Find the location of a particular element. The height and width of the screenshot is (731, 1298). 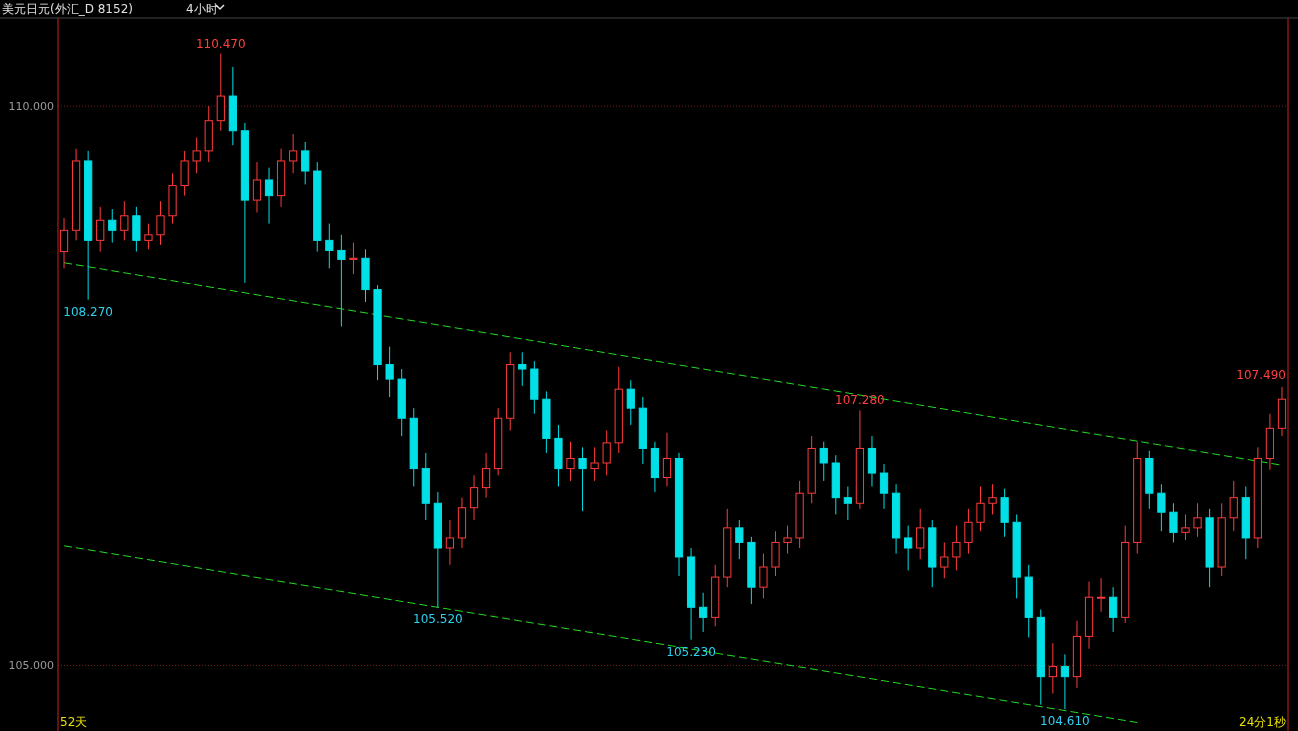

annotation: 104.610 is located at coordinates (1065, 721).